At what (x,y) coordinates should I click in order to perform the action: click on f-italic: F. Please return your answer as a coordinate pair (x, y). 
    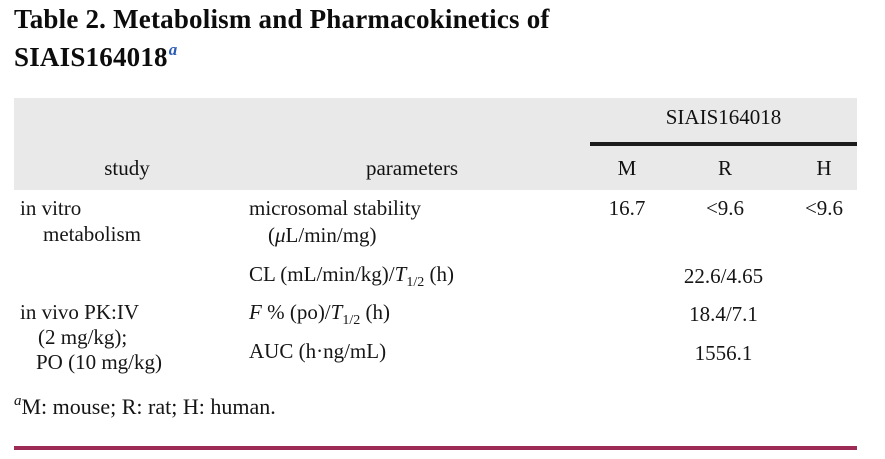
    Looking at the image, I should click on (255, 312).